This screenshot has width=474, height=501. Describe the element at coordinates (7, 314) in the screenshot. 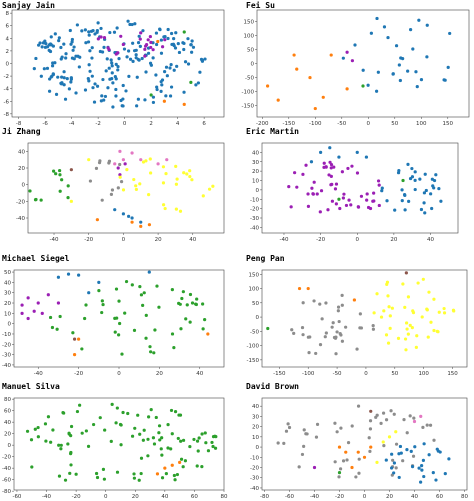

I see `y-tick-label: 10` at that location.